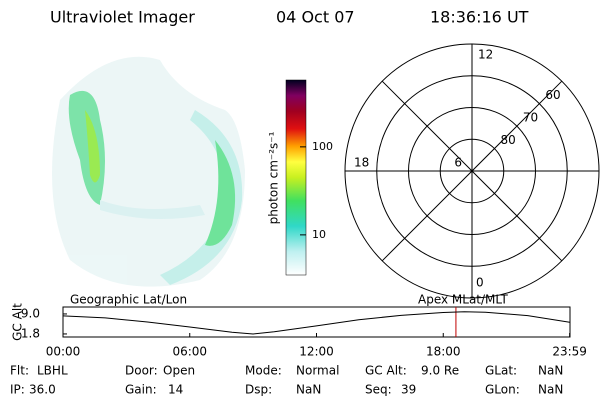 This screenshot has height=400, width=600. I want to click on timeline-title-left: Geographic Lat/Lon, so click(128, 300).